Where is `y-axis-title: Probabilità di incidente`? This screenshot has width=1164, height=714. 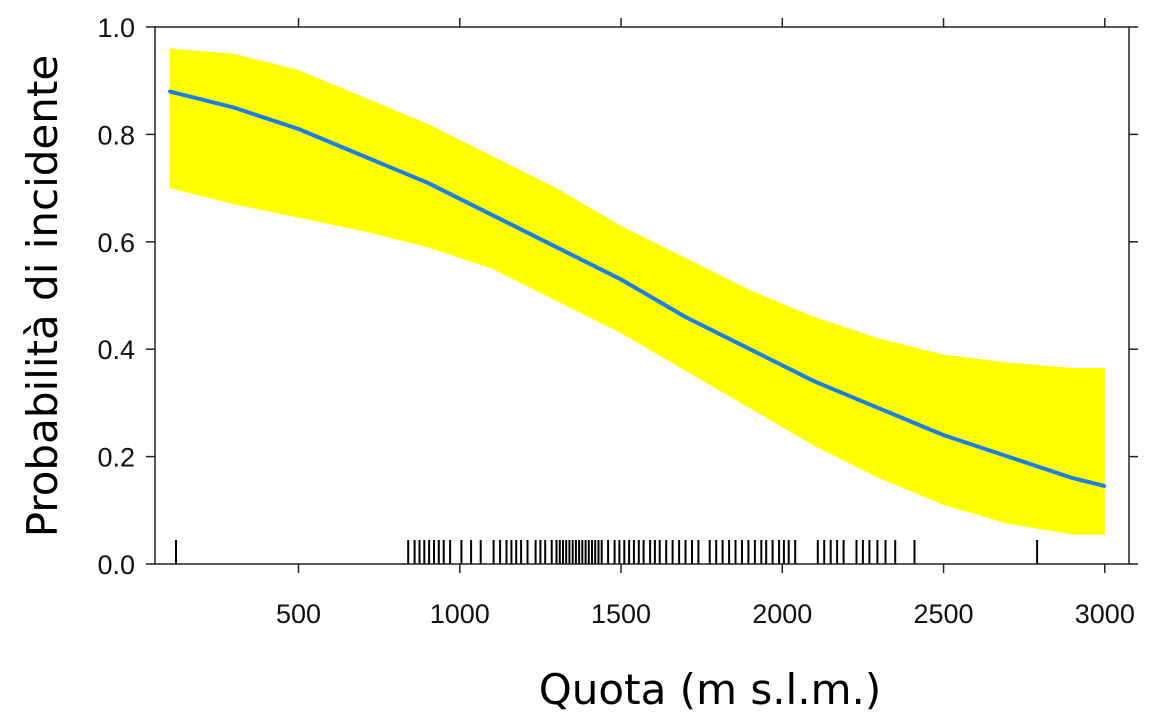 y-axis-title: Probabilità di incidente is located at coordinates (42, 296).